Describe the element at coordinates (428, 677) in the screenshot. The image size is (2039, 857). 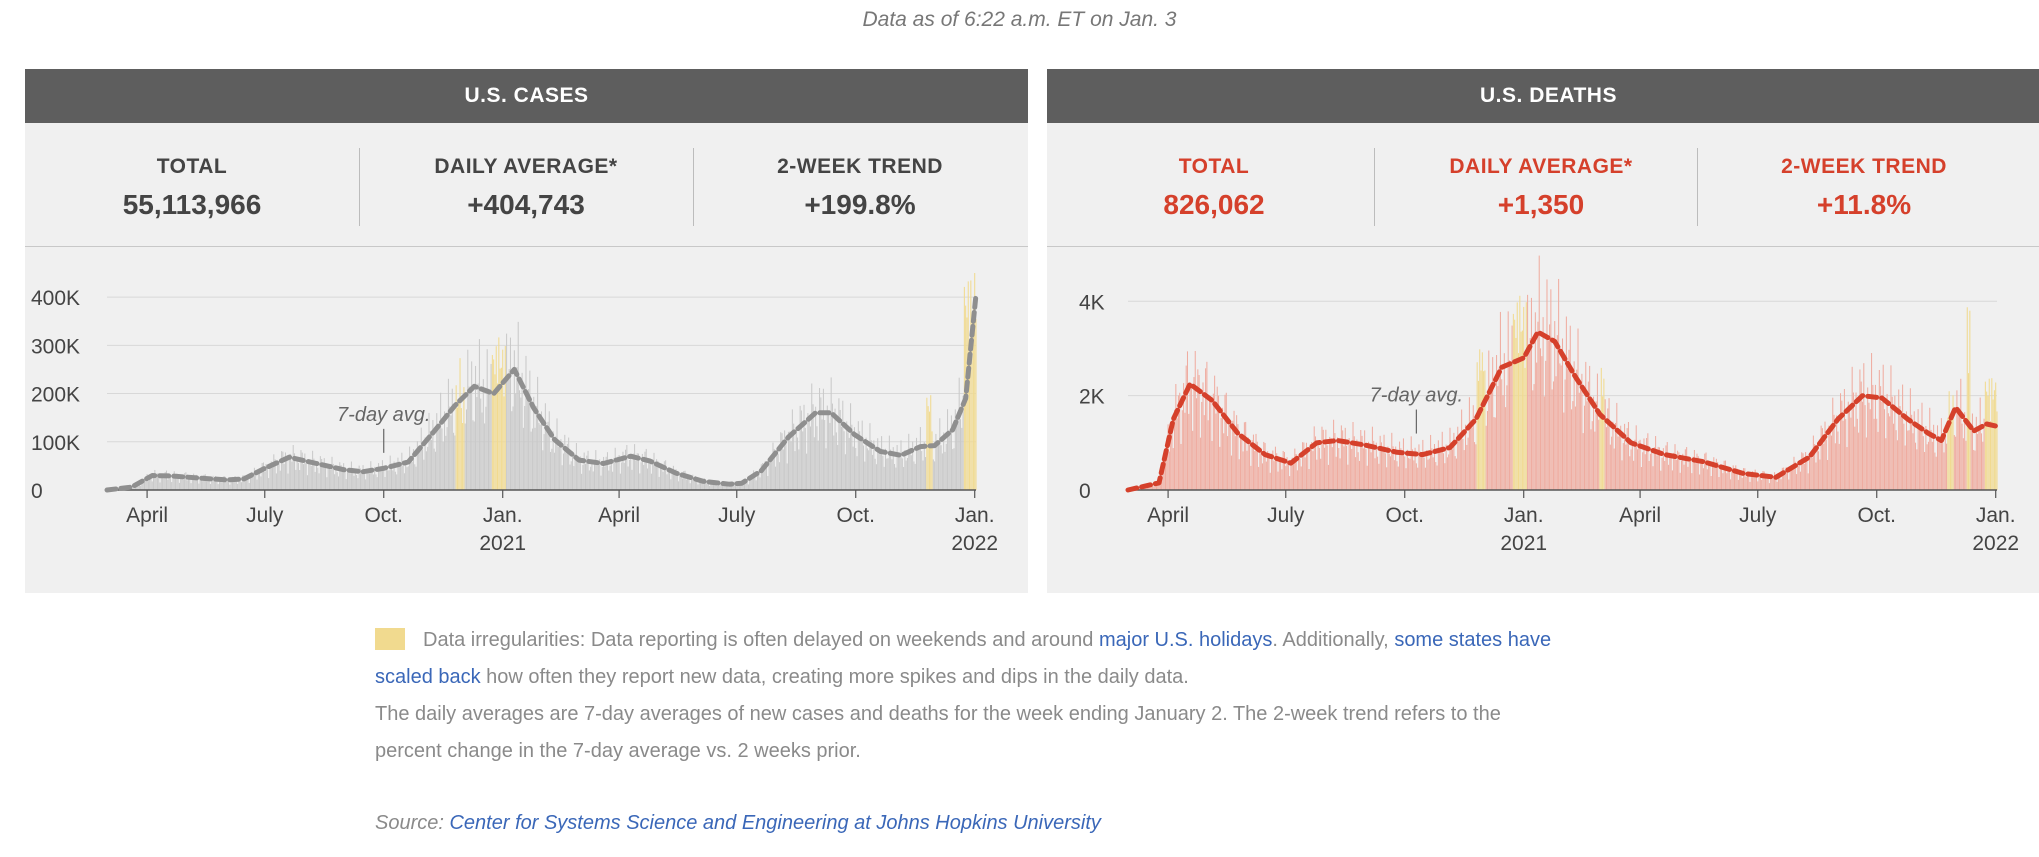
I see `scaled-back-link: scaled back` at that location.